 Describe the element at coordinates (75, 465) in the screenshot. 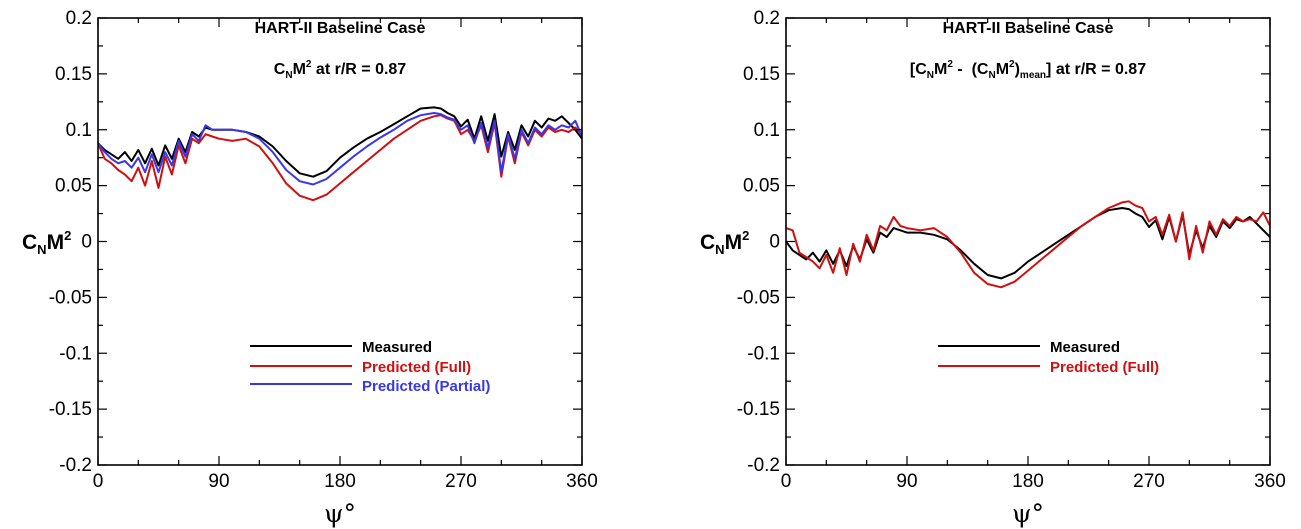

I see `left-y-tick-label: -0.2` at that location.